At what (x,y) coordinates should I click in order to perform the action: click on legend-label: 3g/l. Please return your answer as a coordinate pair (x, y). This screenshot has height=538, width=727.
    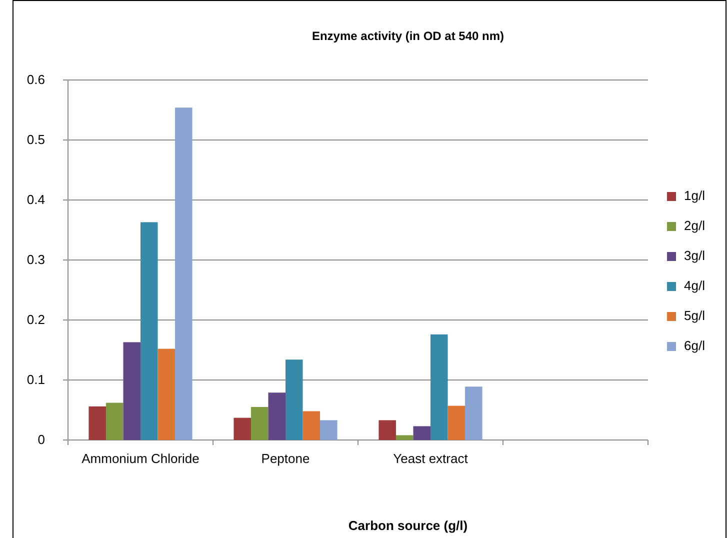
    Looking at the image, I should click on (695, 255).